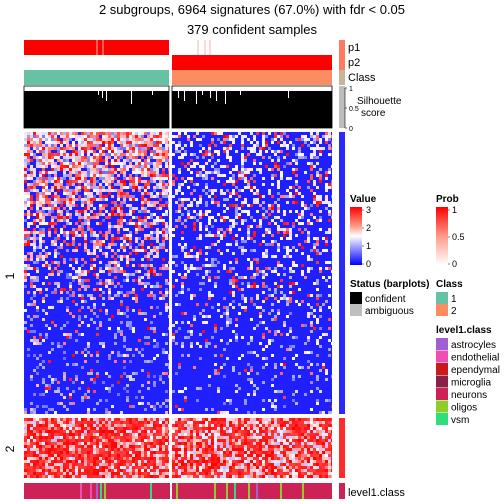  What do you see at coordinates (379, 101) in the screenshot?
I see `silhouette-label-line1: Silhouette` at bounding box center [379, 101].